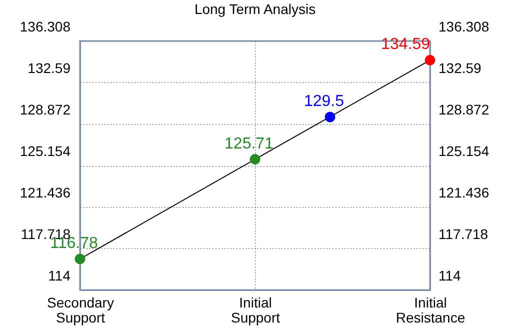 The height and width of the screenshot is (330, 510). What do you see at coordinates (80, 310) in the screenshot?
I see `x-tick-label: Secondary Support` at bounding box center [80, 310].